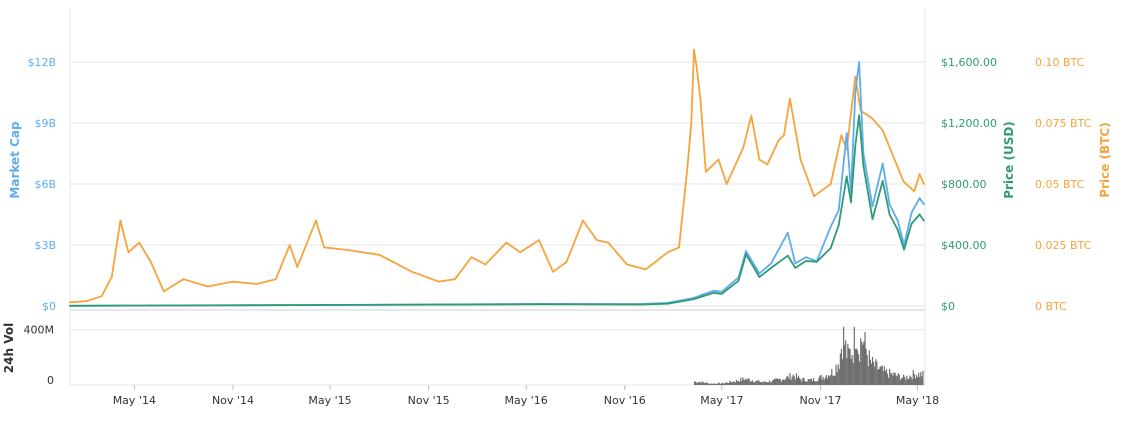 The width and height of the screenshot is (1134, 429). Describe the element at coordinates (1063, 123) in the screenshot. I see `price-btc-tick-label: 0.075 BTC` at that location.